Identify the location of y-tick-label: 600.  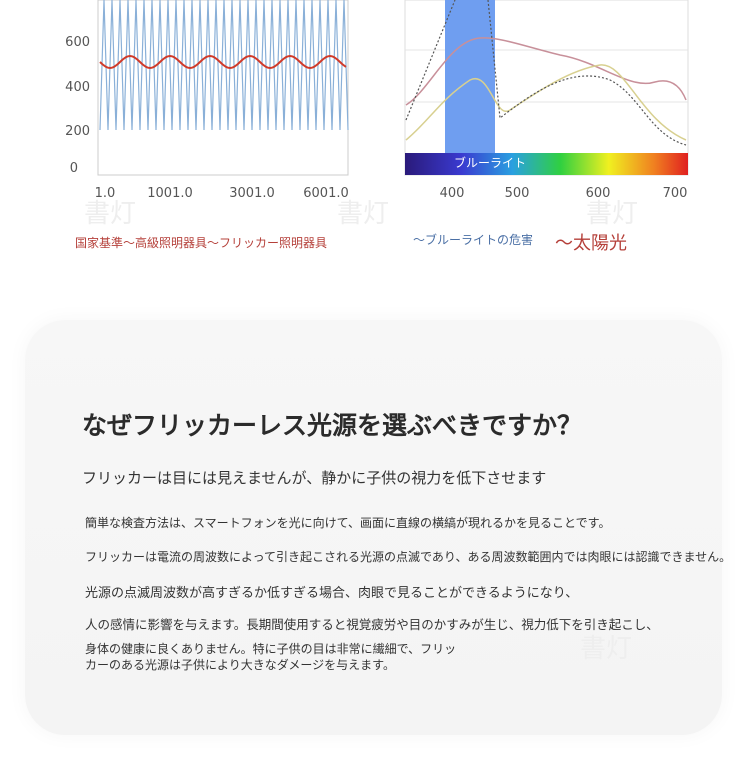
(77, 42).